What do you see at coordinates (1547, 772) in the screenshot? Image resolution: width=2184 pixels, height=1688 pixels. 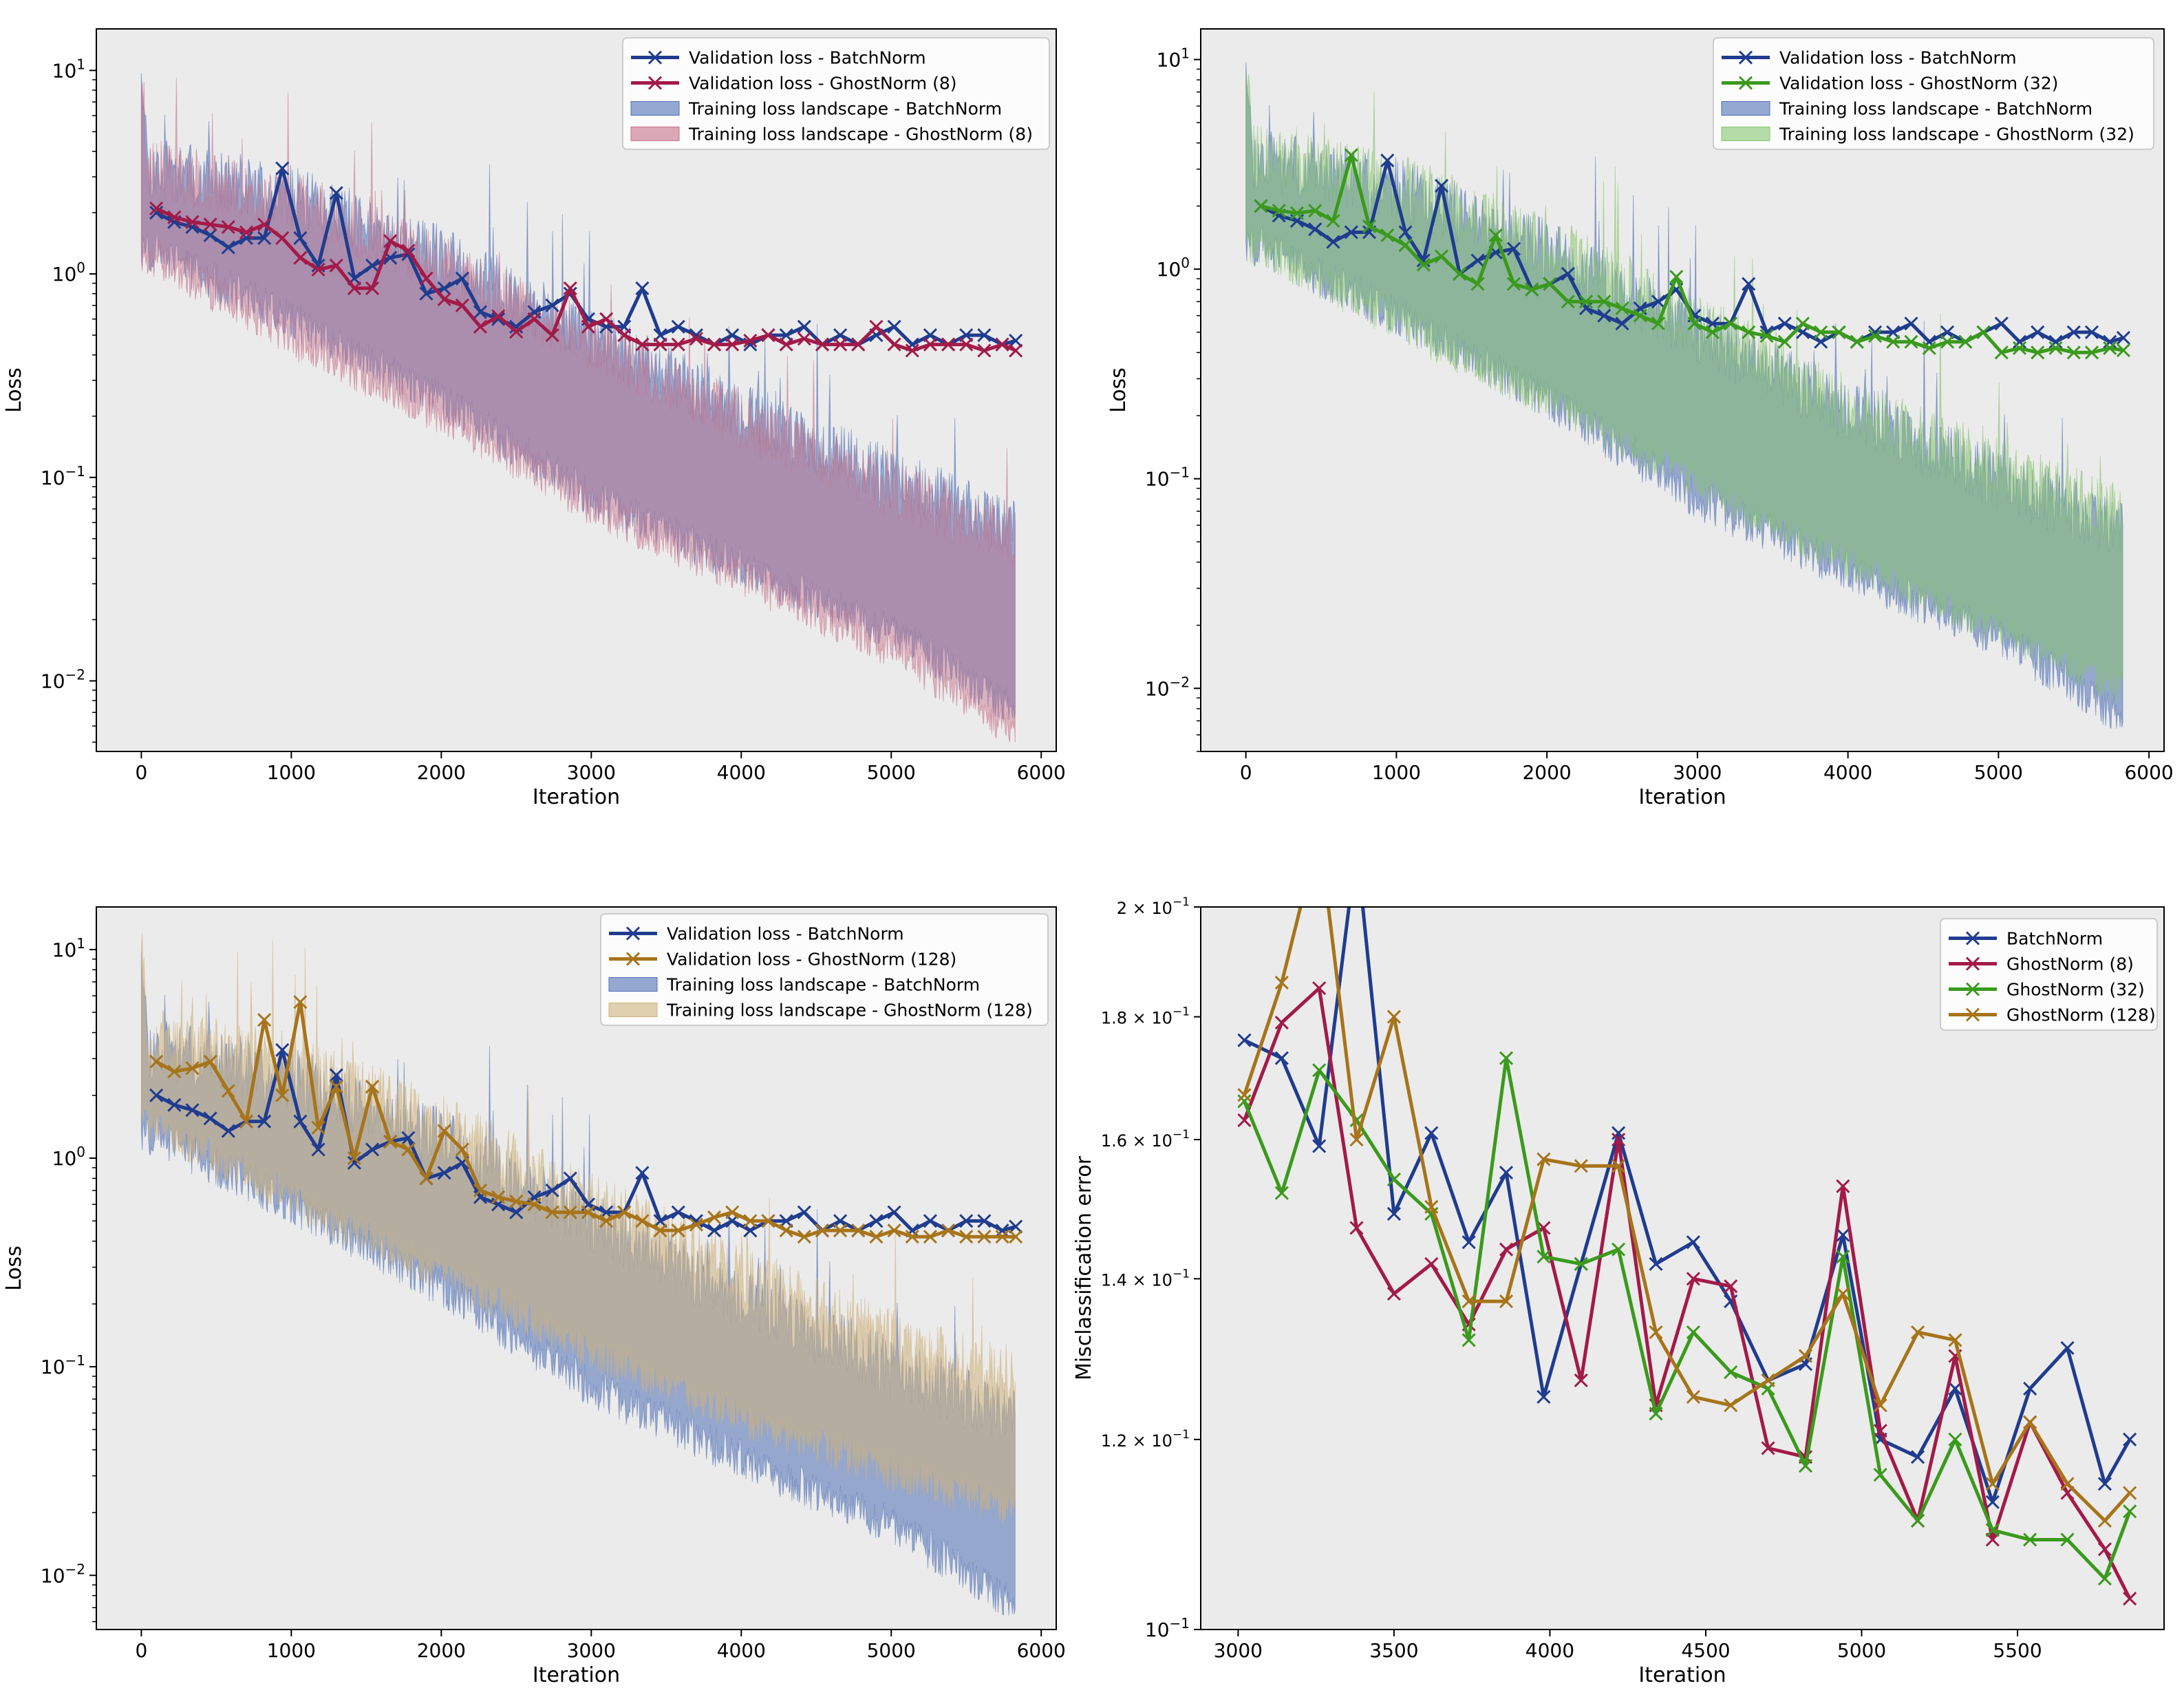 I see `x-tick-label: 2000` at bounding box center [1547, 772].